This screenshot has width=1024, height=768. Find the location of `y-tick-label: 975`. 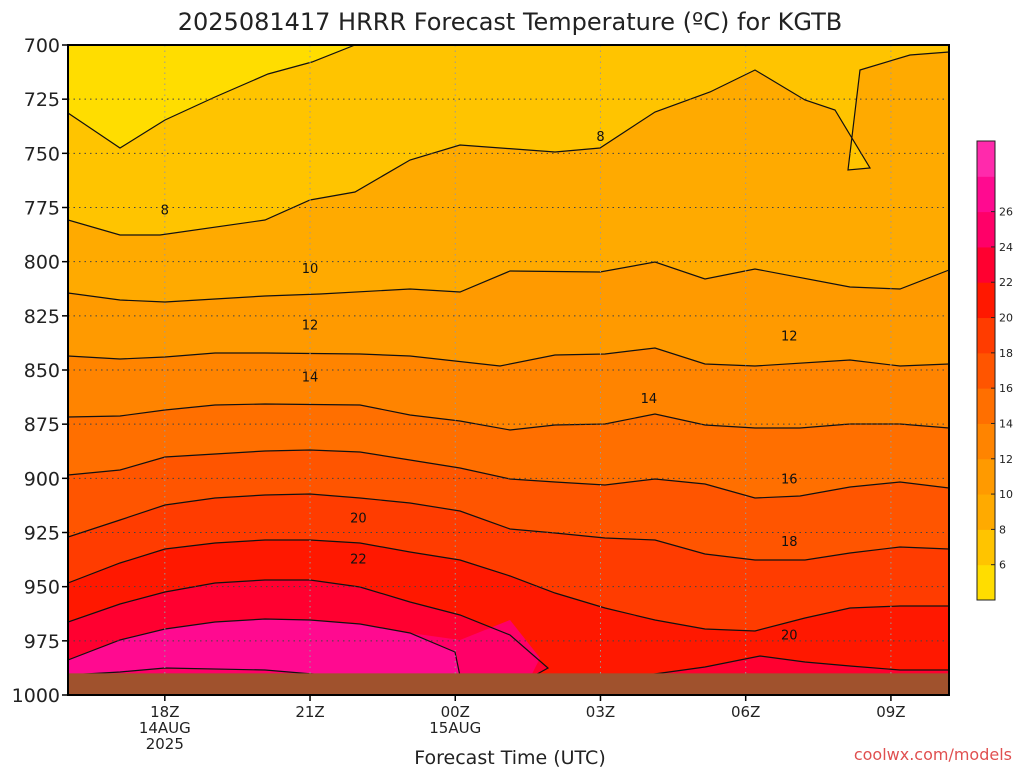

y-tick-label: 975 is located at coordinates (42, 642).